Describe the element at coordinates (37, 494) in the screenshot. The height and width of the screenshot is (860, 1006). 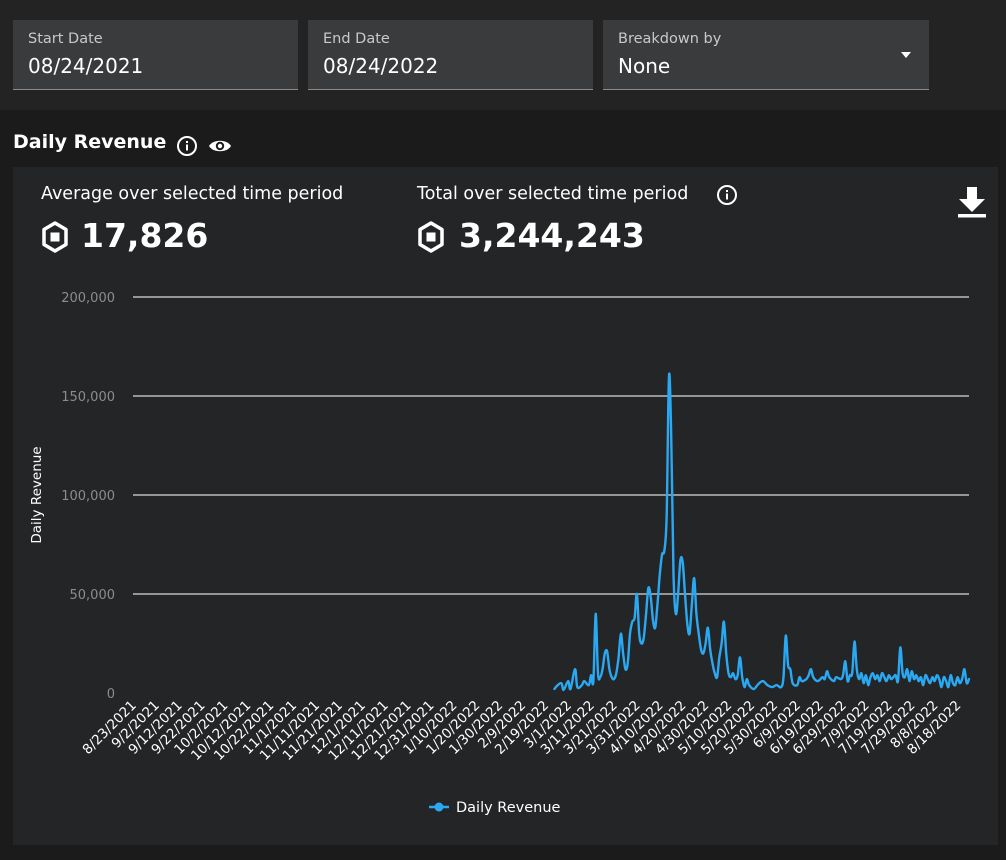
I see `y-axis-label: Daily Revenue` at that location.